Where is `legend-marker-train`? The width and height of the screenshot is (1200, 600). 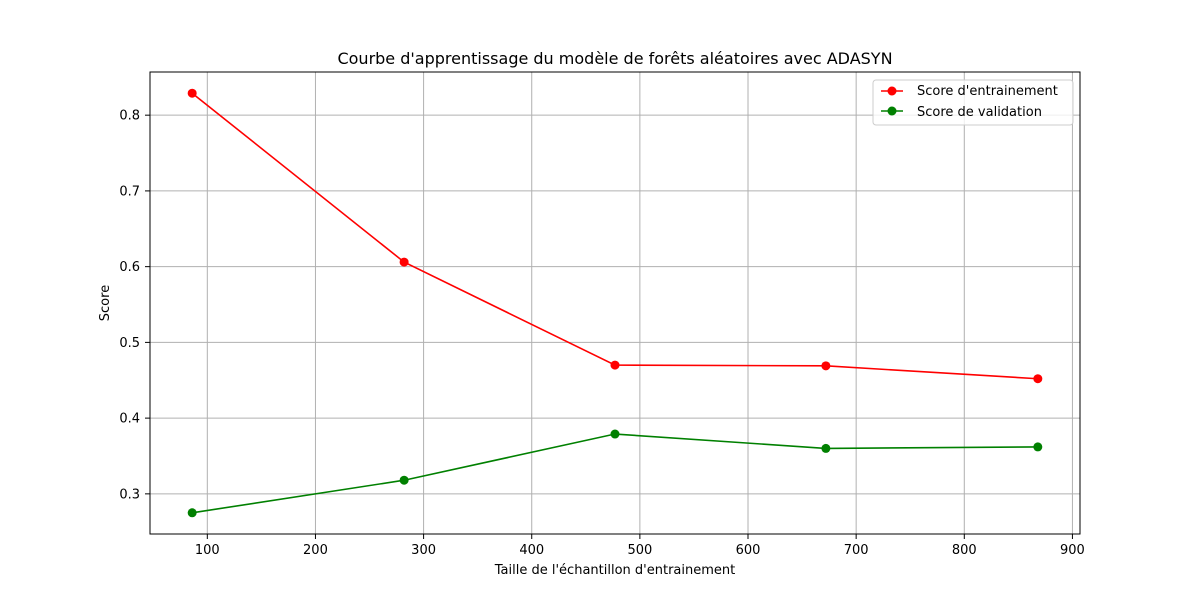
legend-marker-train is located at coordinates (892, 91).